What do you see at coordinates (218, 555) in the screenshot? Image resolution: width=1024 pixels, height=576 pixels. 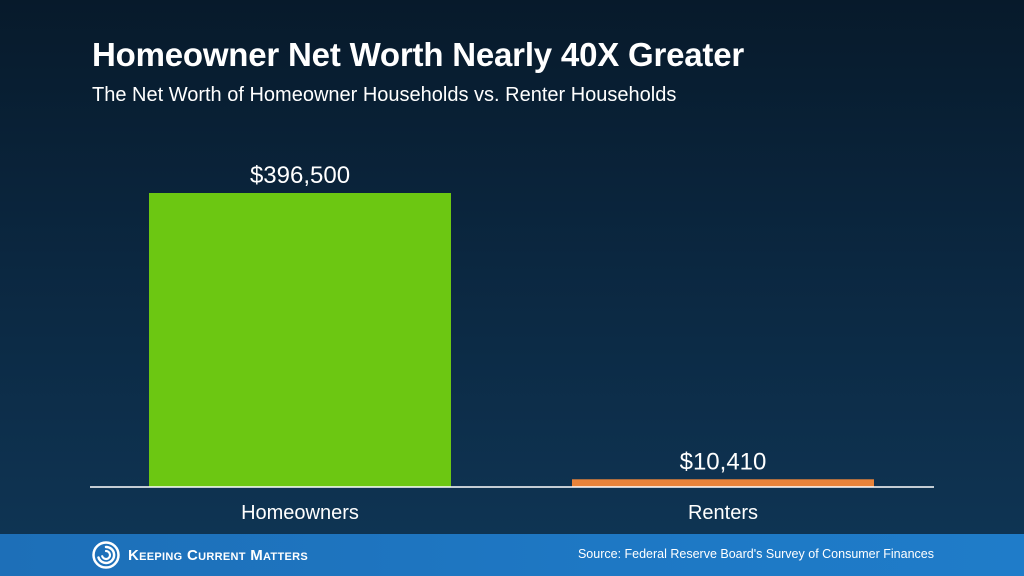 I see `brand-name: Keeping Current Matters` at bounding box center [218, 555].